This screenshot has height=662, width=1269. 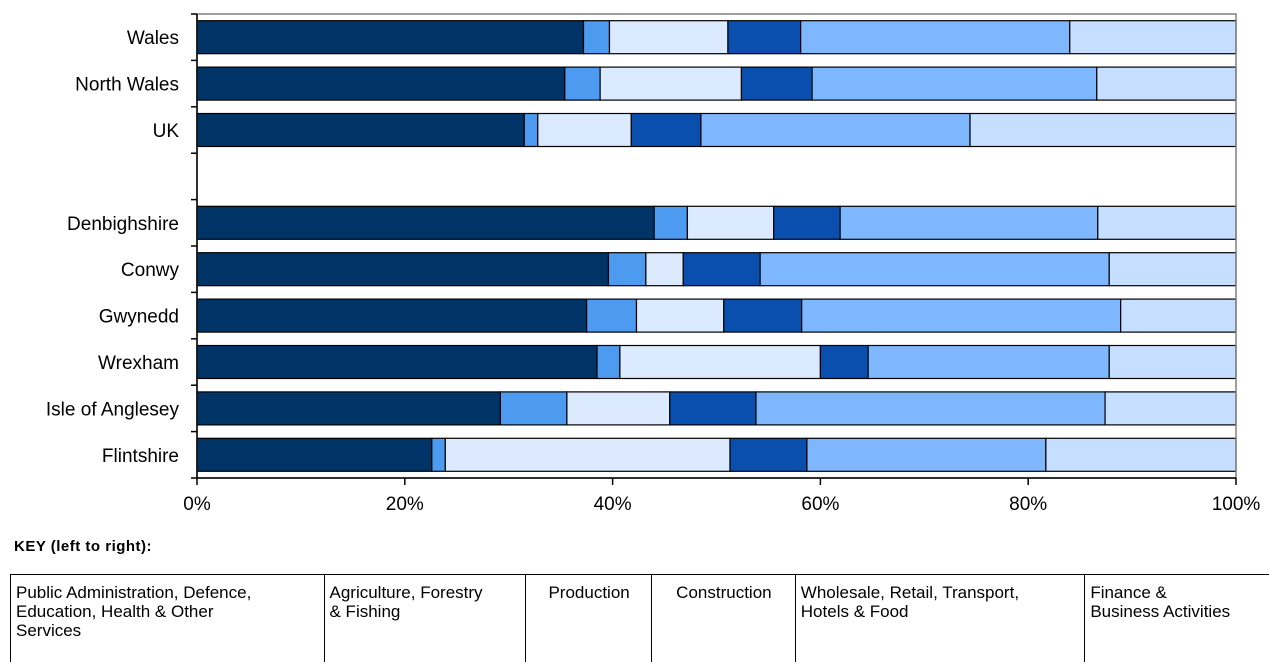 I want to click on key-title: KEY (left to right):, so click(x=83, y=546).